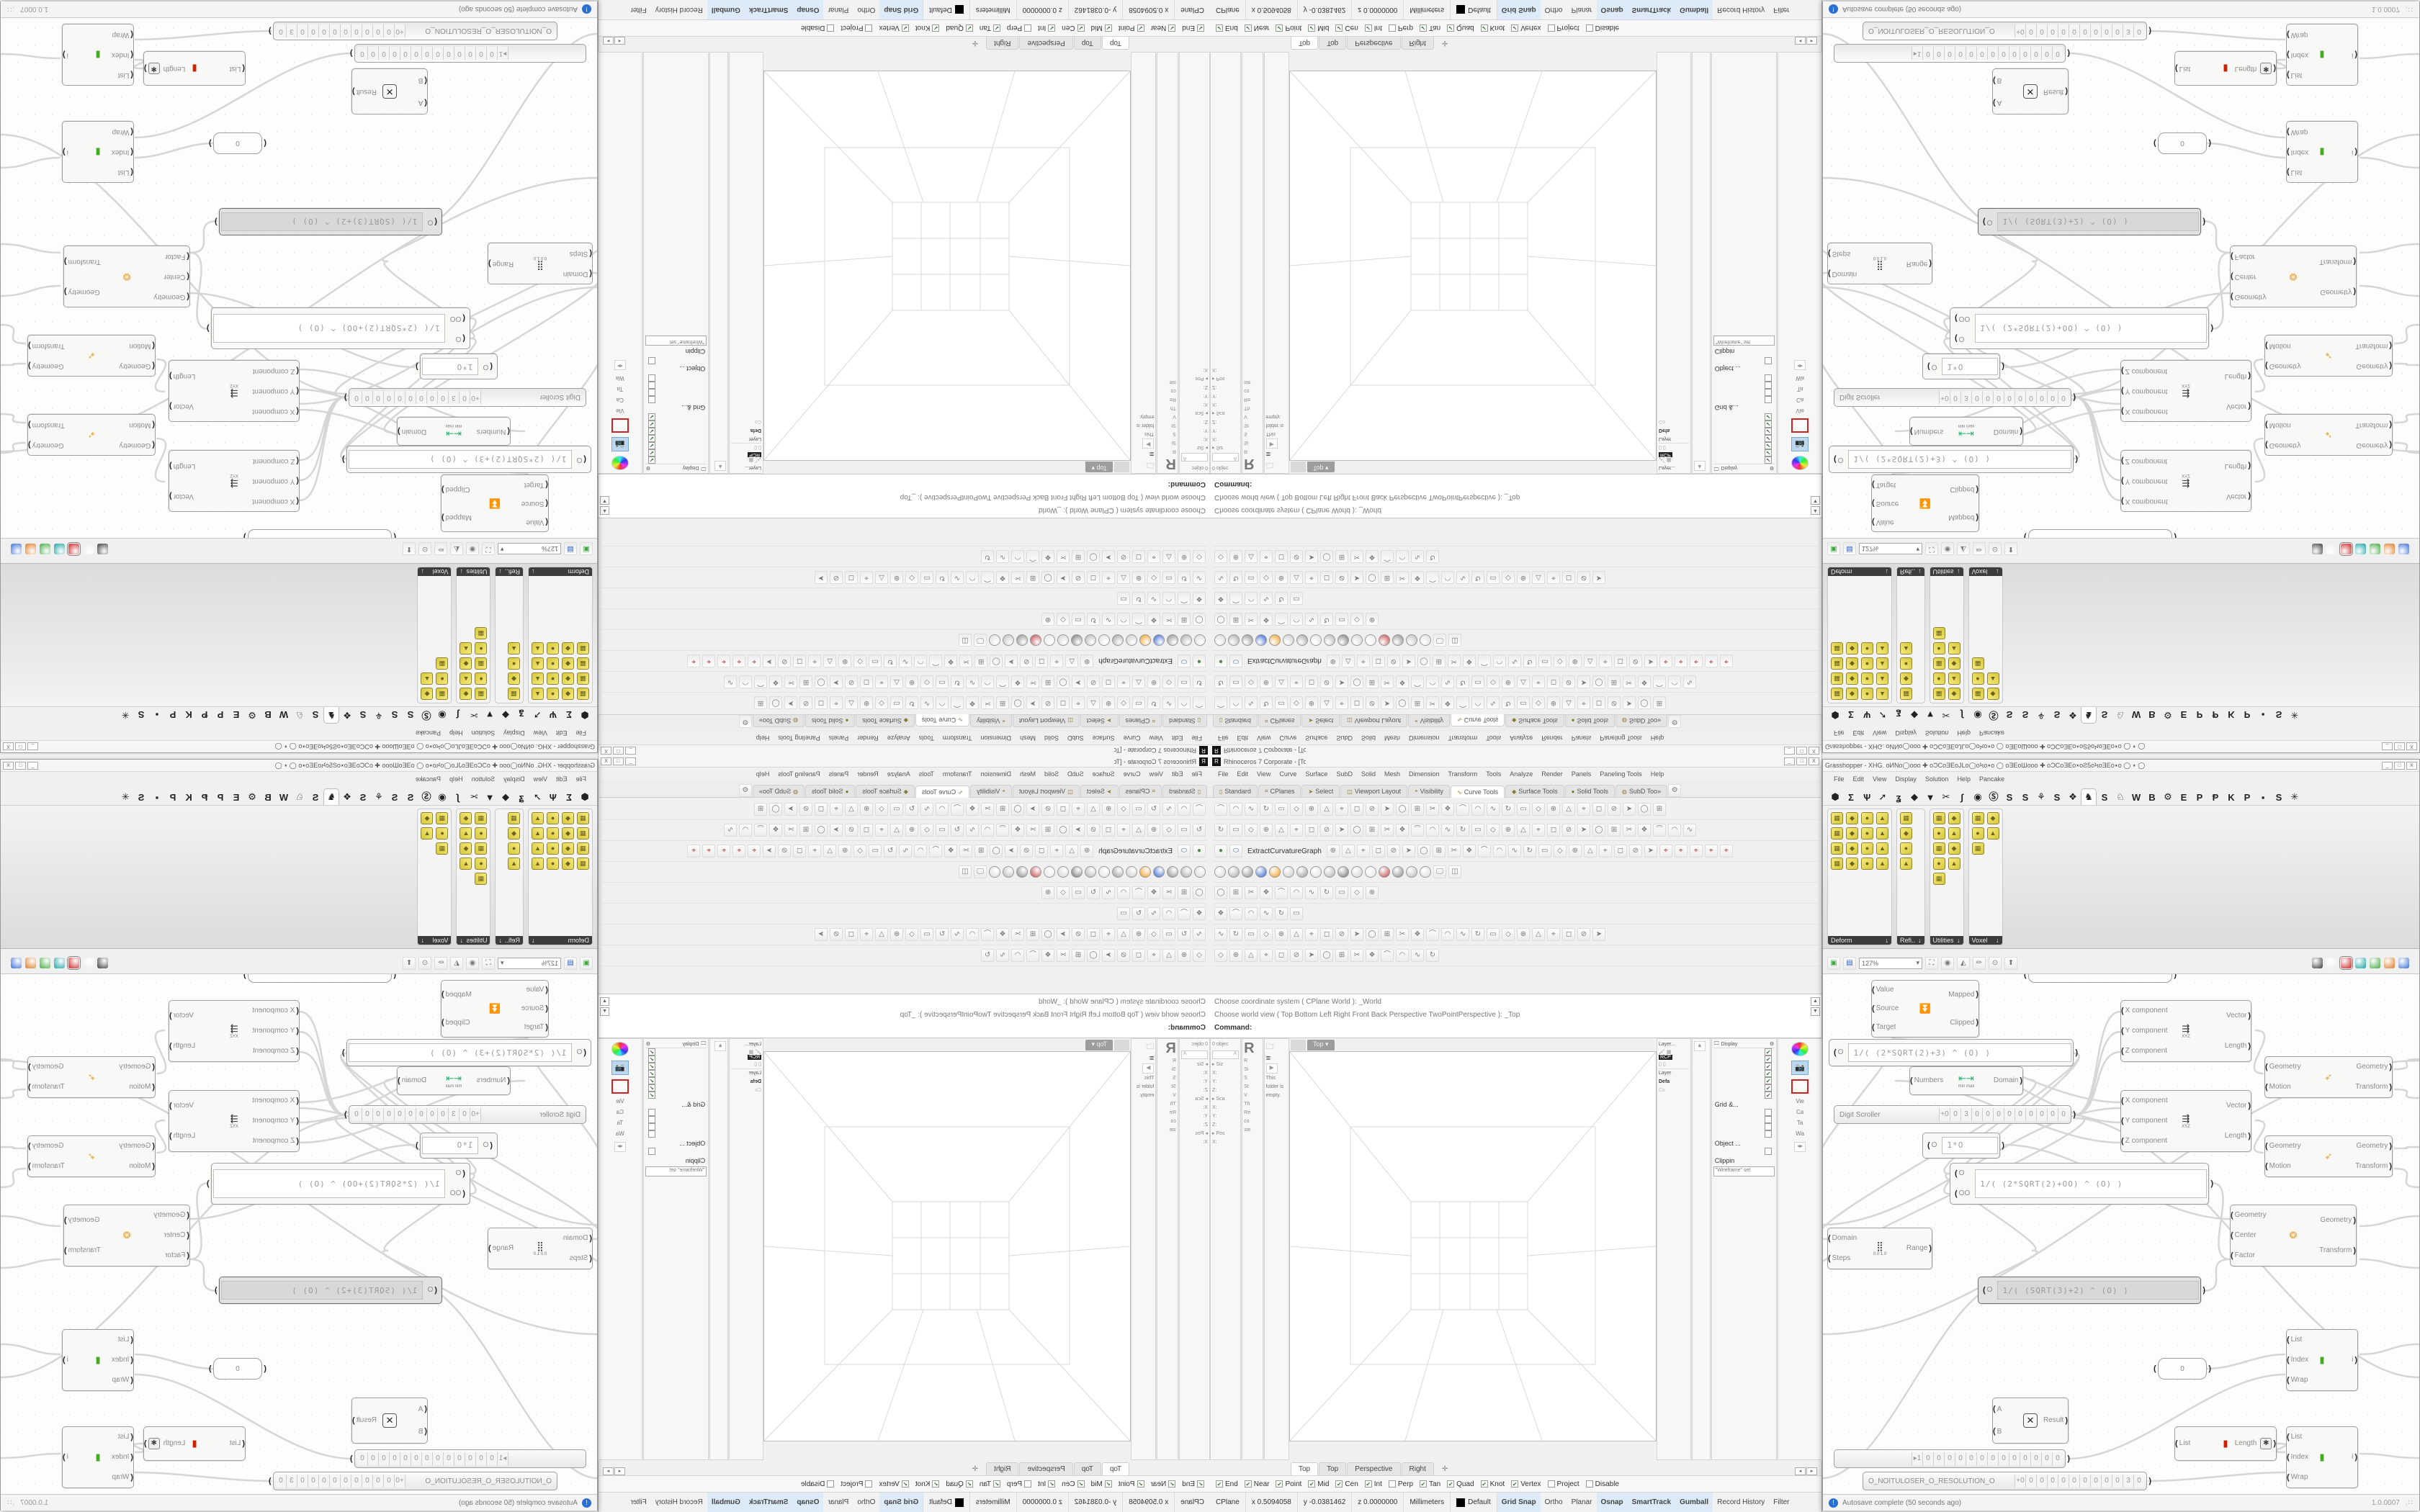 Image resolution: width=2420 pixels, height=1512 pixels. I want to click on toolbar-icon: ➤, so click(769, 660).